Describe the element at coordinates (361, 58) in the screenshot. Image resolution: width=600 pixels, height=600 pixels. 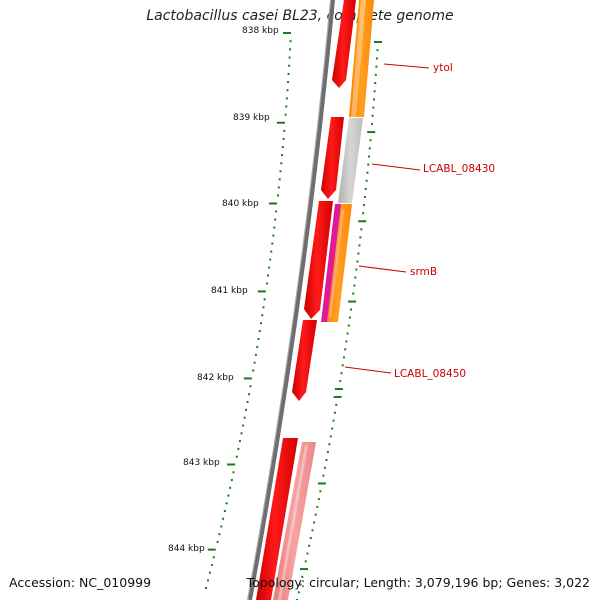
I see `gene-block-ytoI` at that location.